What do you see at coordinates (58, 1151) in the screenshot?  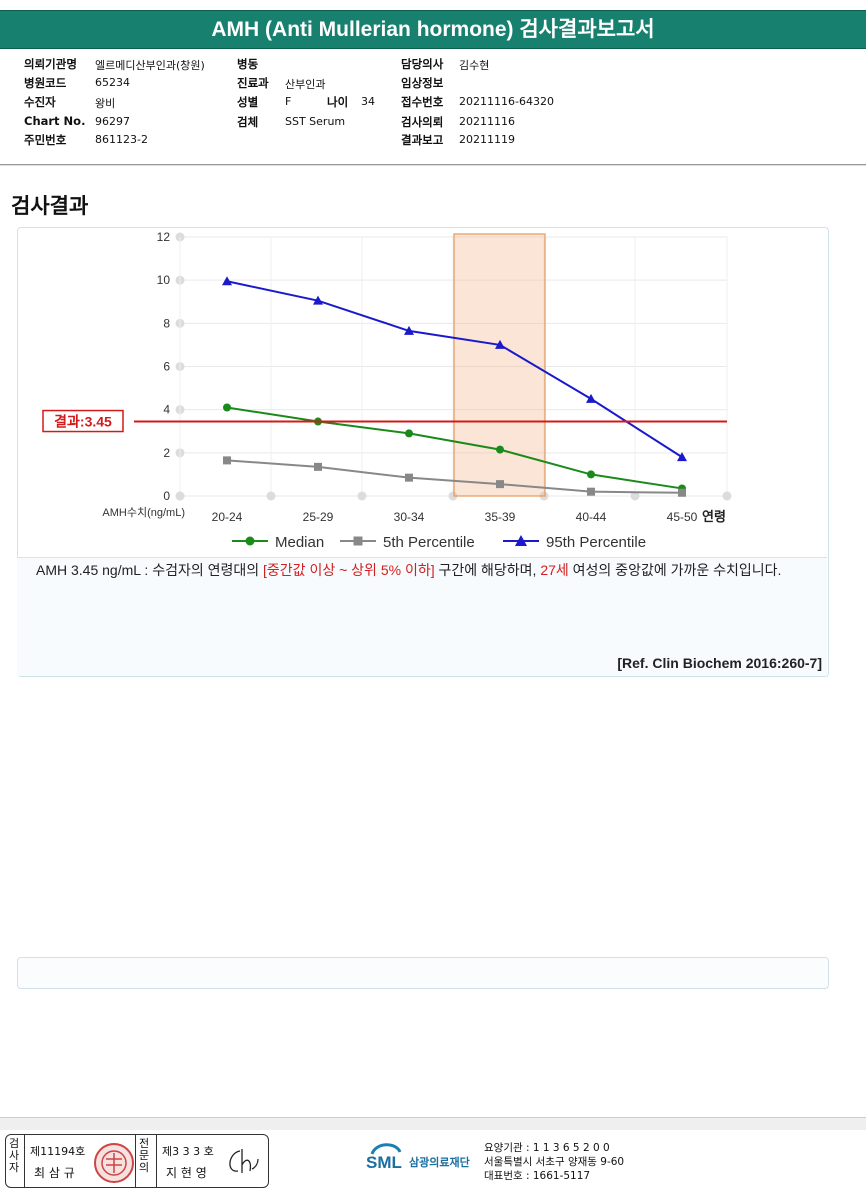 I see `examiner-number: 제11194호` at bounding box center [58, 1151].